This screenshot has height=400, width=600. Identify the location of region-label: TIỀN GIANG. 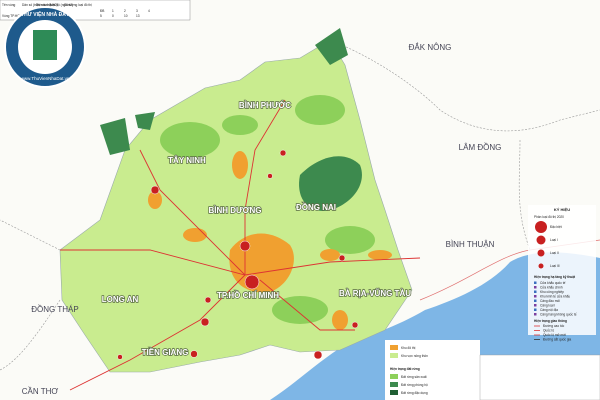
(165, 352).